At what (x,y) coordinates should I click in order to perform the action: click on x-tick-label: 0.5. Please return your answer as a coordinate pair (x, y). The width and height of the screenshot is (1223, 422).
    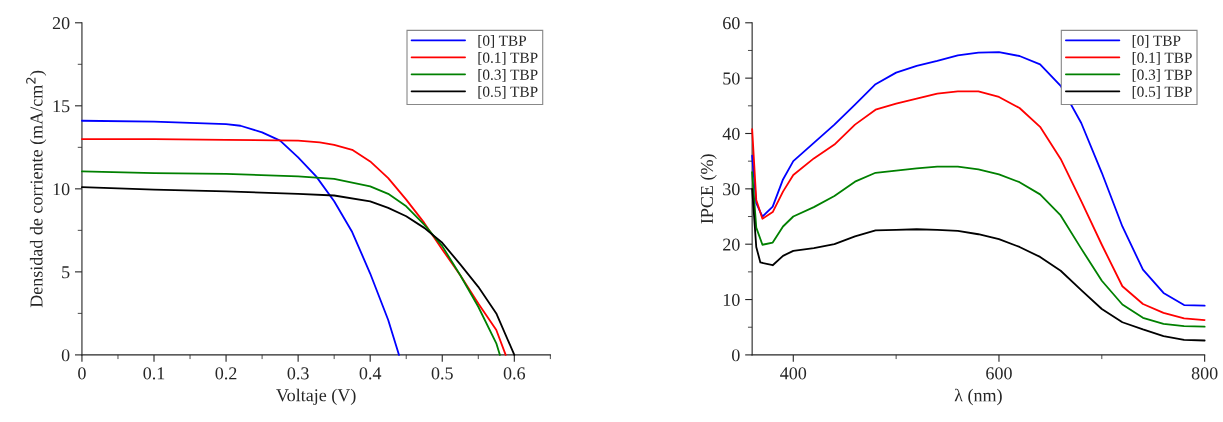
    Looking at the image, I should click on (442, 373).